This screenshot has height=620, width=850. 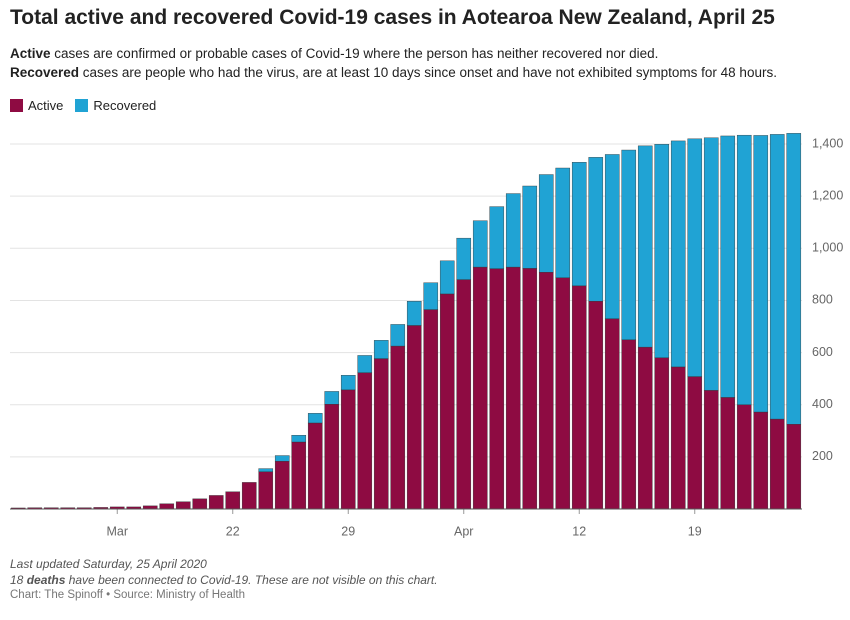 What do you see at coordinates (46, 105) in the screenshot?
I see `legend-label: Active` at bounding box center [46, 105].